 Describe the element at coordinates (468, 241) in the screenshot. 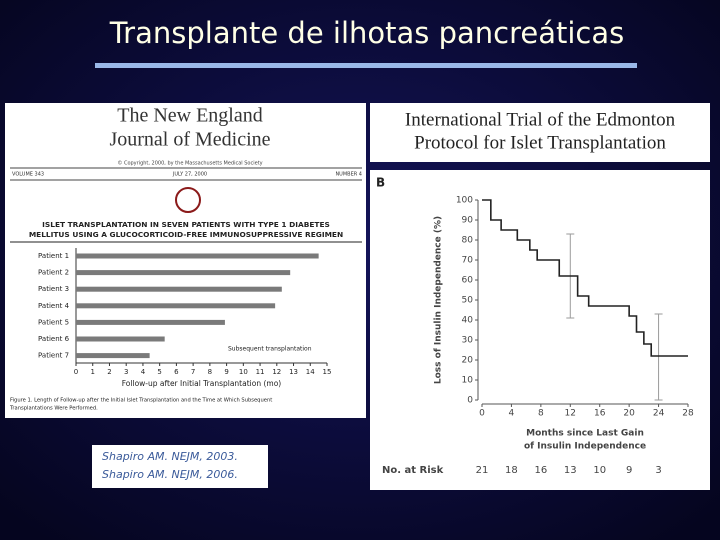

I see `y-tick-label: 80` at that location.